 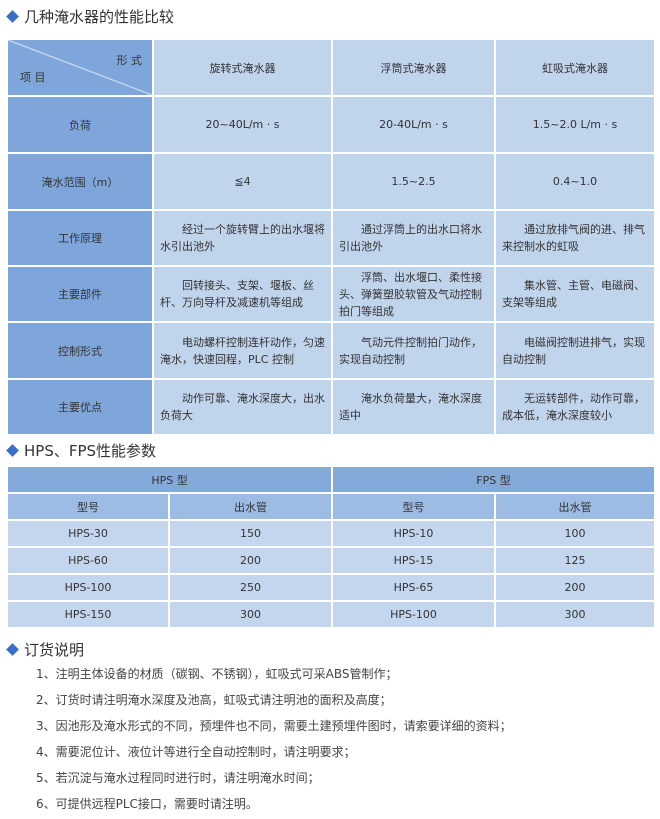 I want to click on row-label: 工作原理, so click(x=80, y=238).